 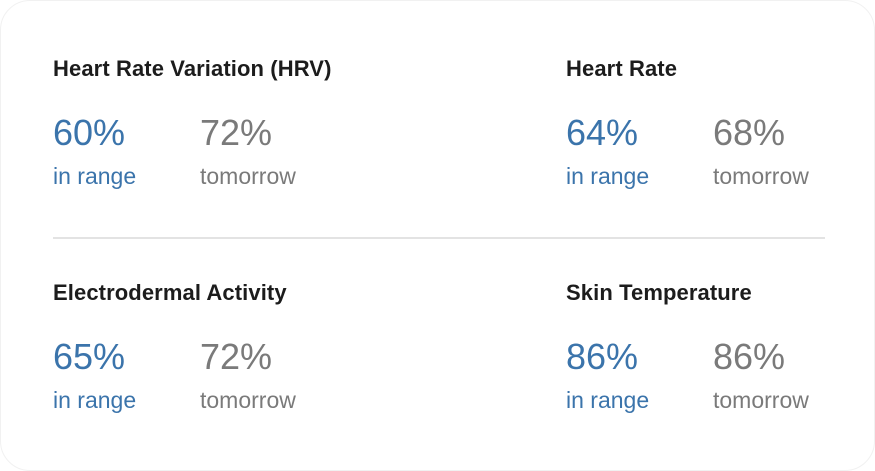 What do you see at coordinates (89, 356) in the screenshot?
I see `in-range-value: 65%` at bounding box center [89, 356].